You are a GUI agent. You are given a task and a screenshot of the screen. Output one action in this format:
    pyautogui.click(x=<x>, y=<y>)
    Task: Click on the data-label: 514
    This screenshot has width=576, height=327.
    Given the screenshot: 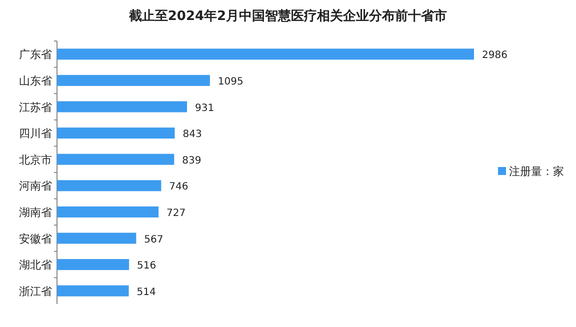 What is the action you would take?
    pyautogui.click(x=146, y=292)
    